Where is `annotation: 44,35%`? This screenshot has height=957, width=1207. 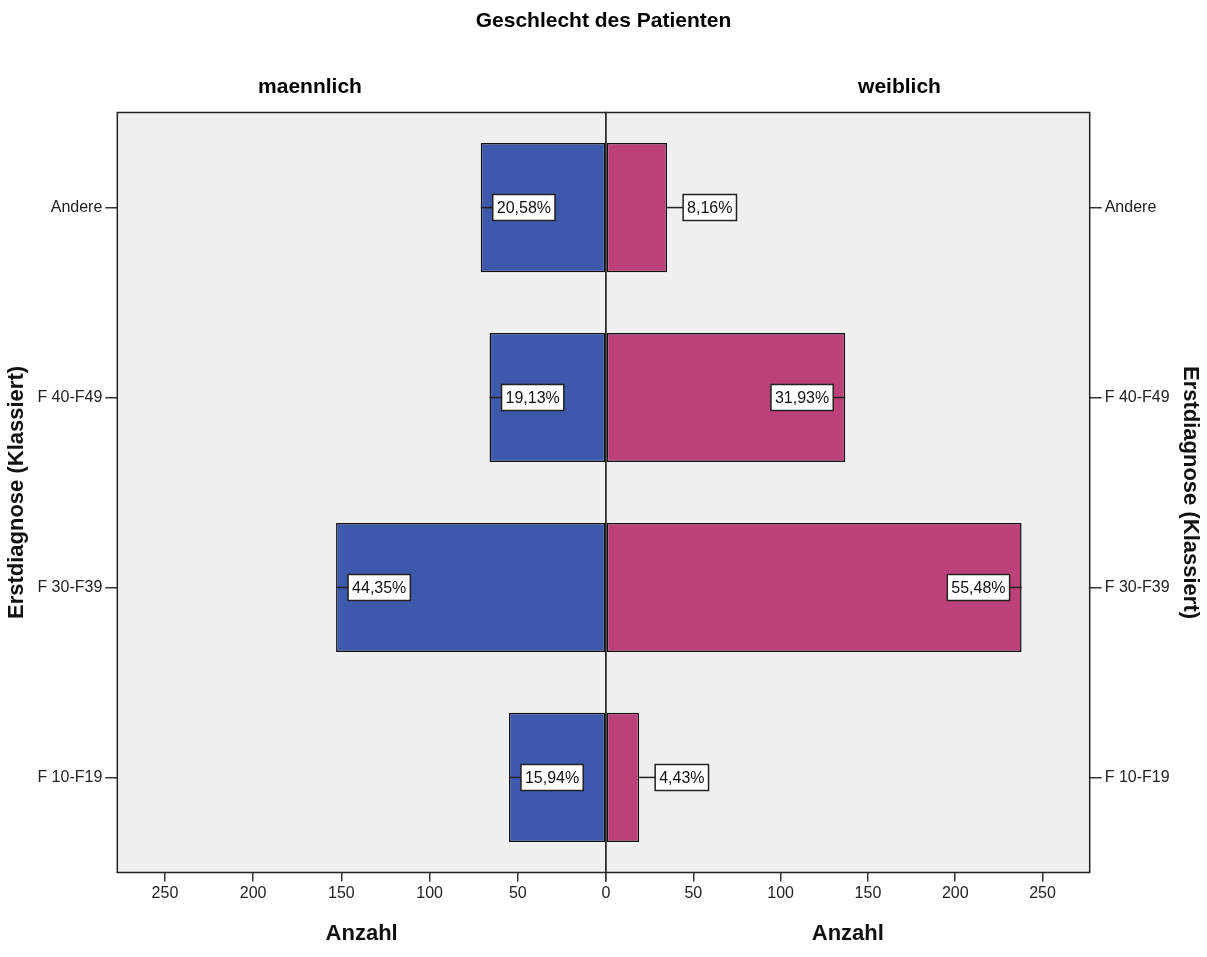 annotation: 44,35% is located at coordinates (379, 587).